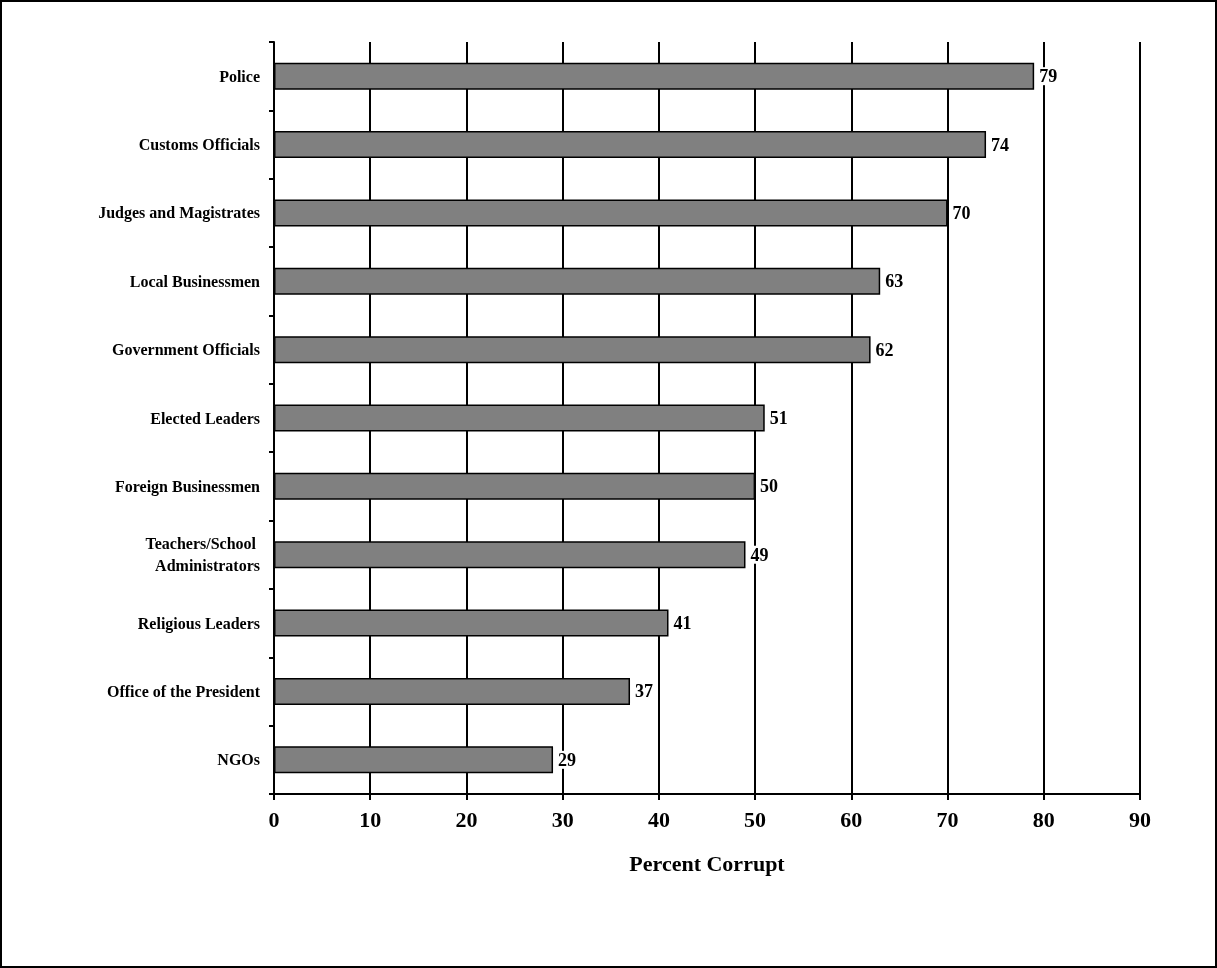 This screenshot has height=968, width=1217. Describe the element at coordinates (894, 281) in the screenshot. I see `data-label: 63` at that location.